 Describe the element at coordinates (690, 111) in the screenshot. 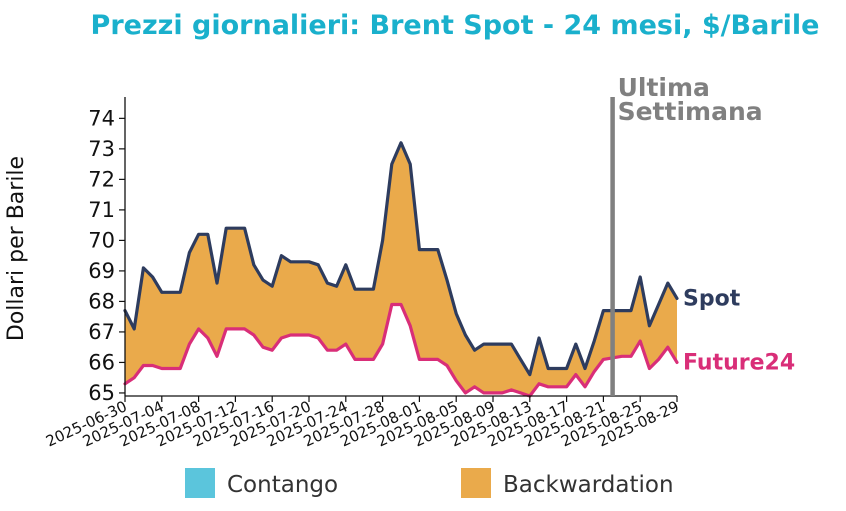

I see `last-week-label: Settimana` at that location.